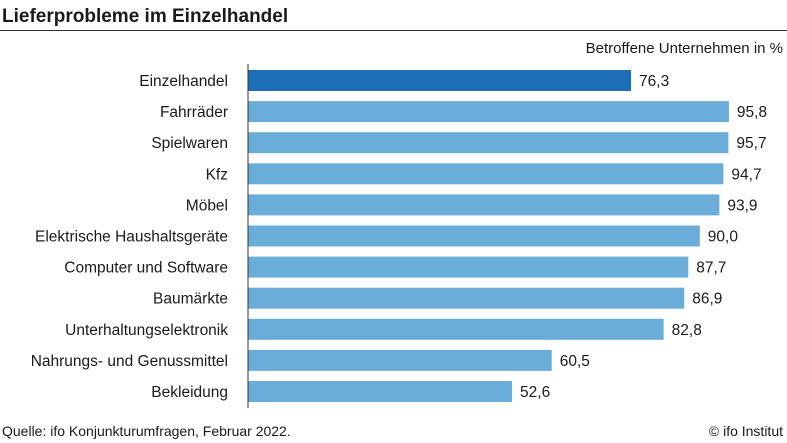 The image size is (787, 443). Describe the element at coordinates (751, 143) in the screenshot. I see `value-label-spielwaren: 95,7` at that location.